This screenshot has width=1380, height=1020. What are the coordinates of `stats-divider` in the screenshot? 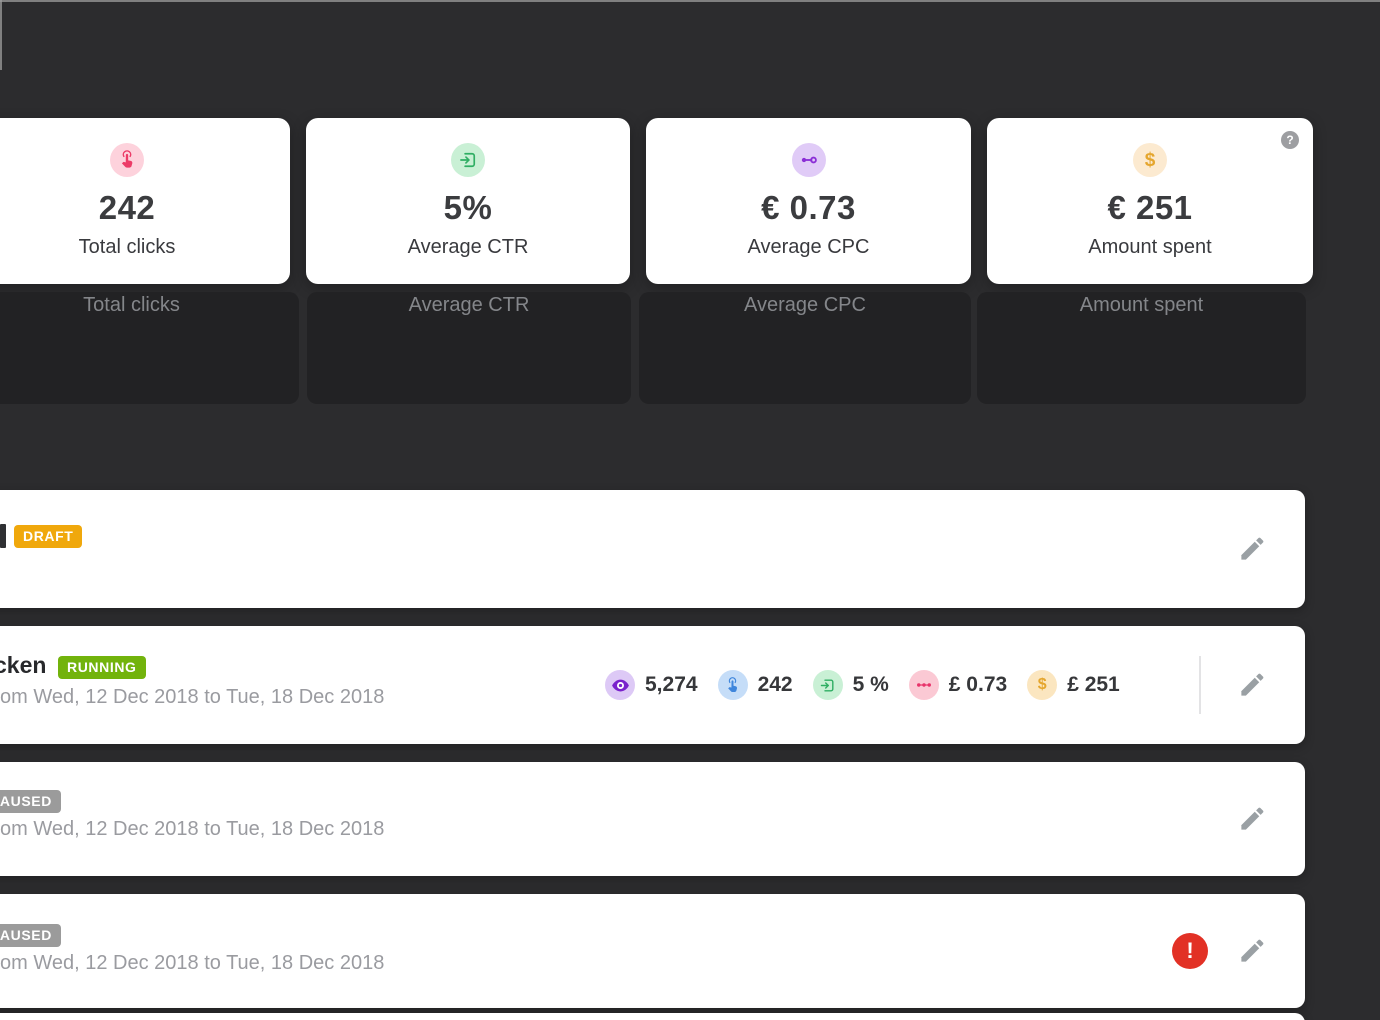 It's located at (1200, 685).